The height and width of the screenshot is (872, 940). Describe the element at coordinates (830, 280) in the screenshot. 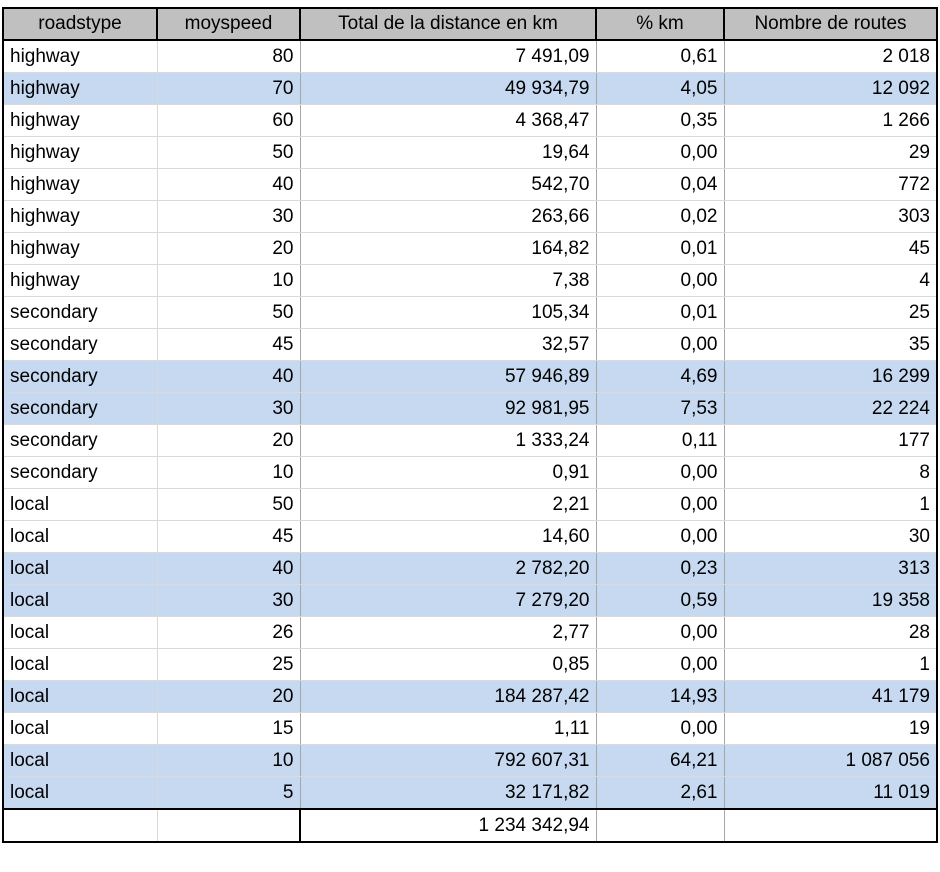

I see `cell-nombre_routes: 4` at that location.